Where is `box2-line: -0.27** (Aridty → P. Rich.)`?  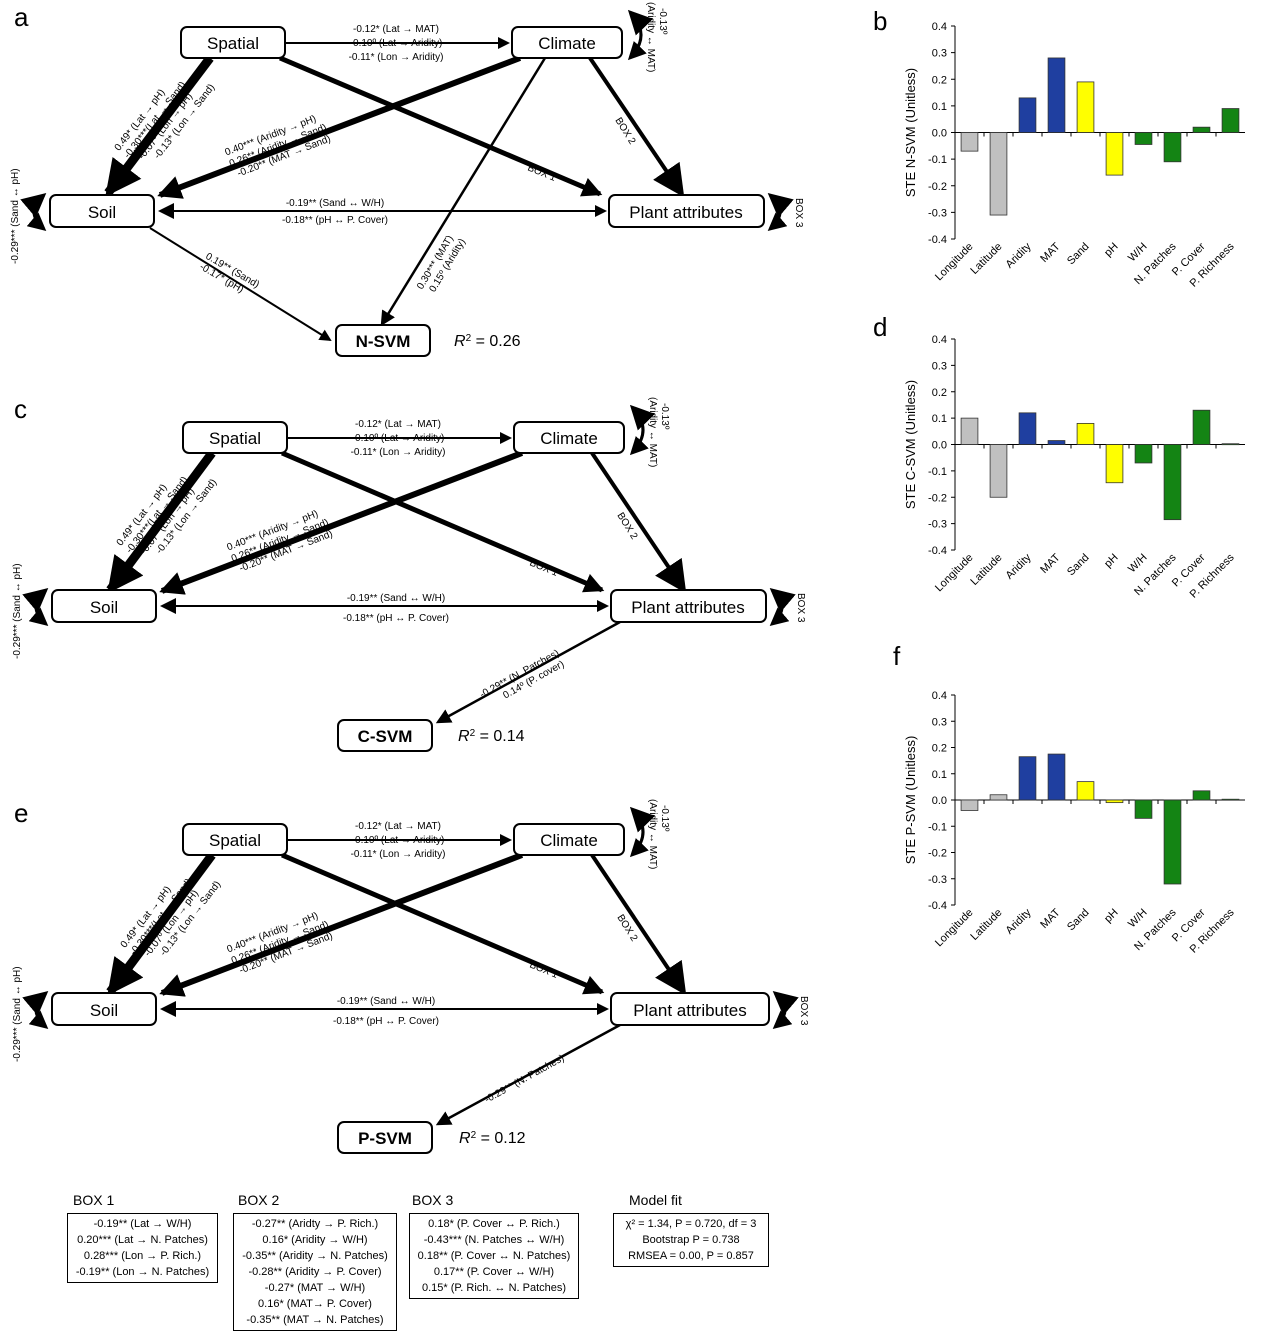 box2-line: -0.27** (Aridty → P. Rich.) is located at coordinates (315, 1224).